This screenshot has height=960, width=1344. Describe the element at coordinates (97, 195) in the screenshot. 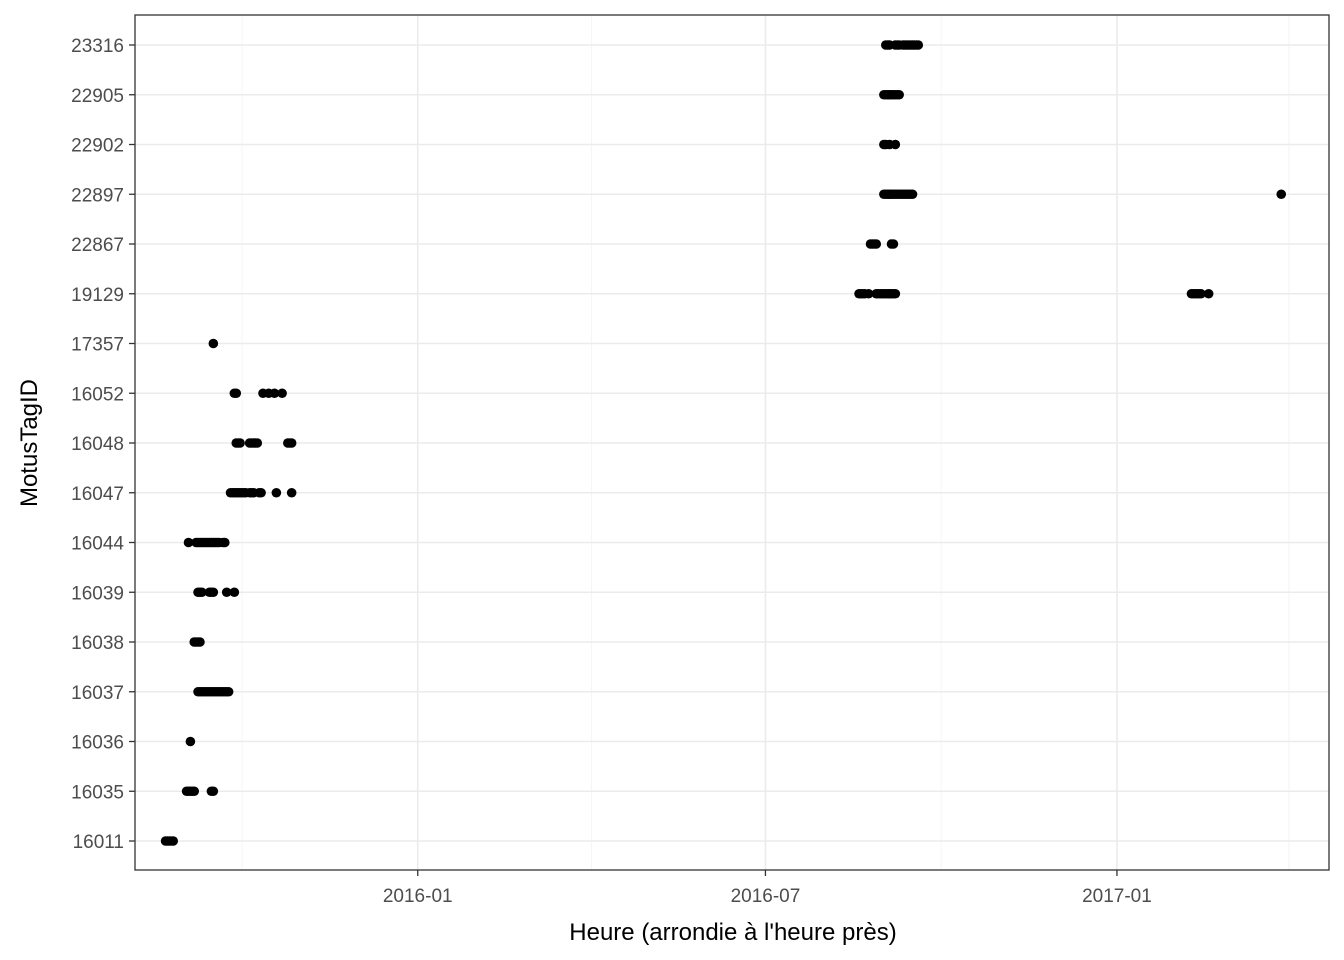

I see `y-tick-label: 22897` at that location.